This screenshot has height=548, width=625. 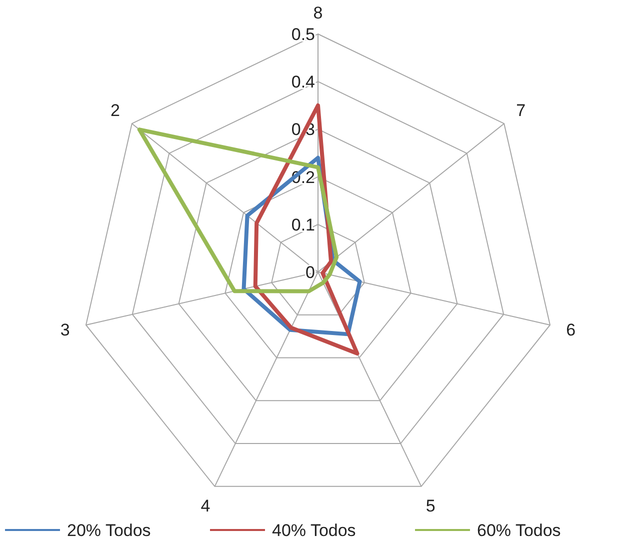 What do you see at coordinates (303, 34) in the screenshot?
I see `y-tick-label: 0.5` at bounding box center [303, 34].